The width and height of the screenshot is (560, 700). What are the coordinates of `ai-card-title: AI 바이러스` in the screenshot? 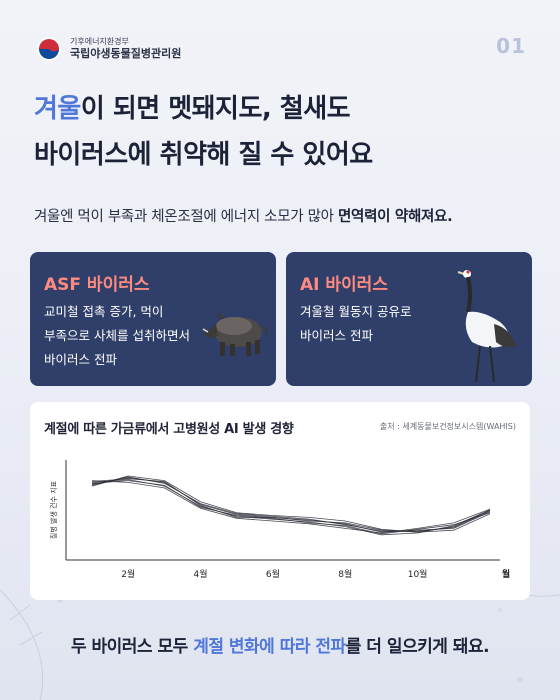 It's located at (344, 285).